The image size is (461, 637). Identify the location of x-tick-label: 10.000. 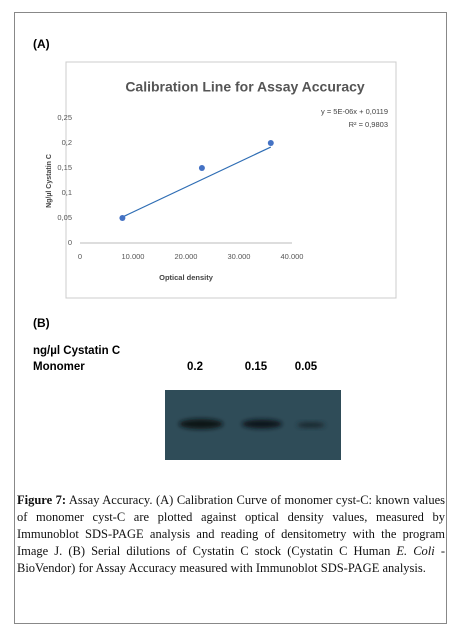
(133, 256).